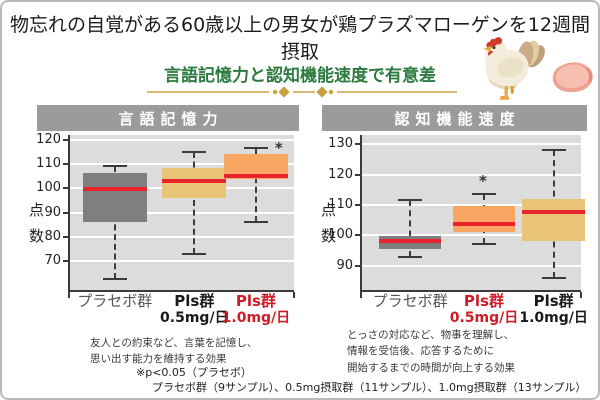 The image size is (600, 400). I want to click on chart-note-verbal-memory: 友人との約束など、言葉を記憶し、 思い出す能力を維持する効果, so click(174, 351).